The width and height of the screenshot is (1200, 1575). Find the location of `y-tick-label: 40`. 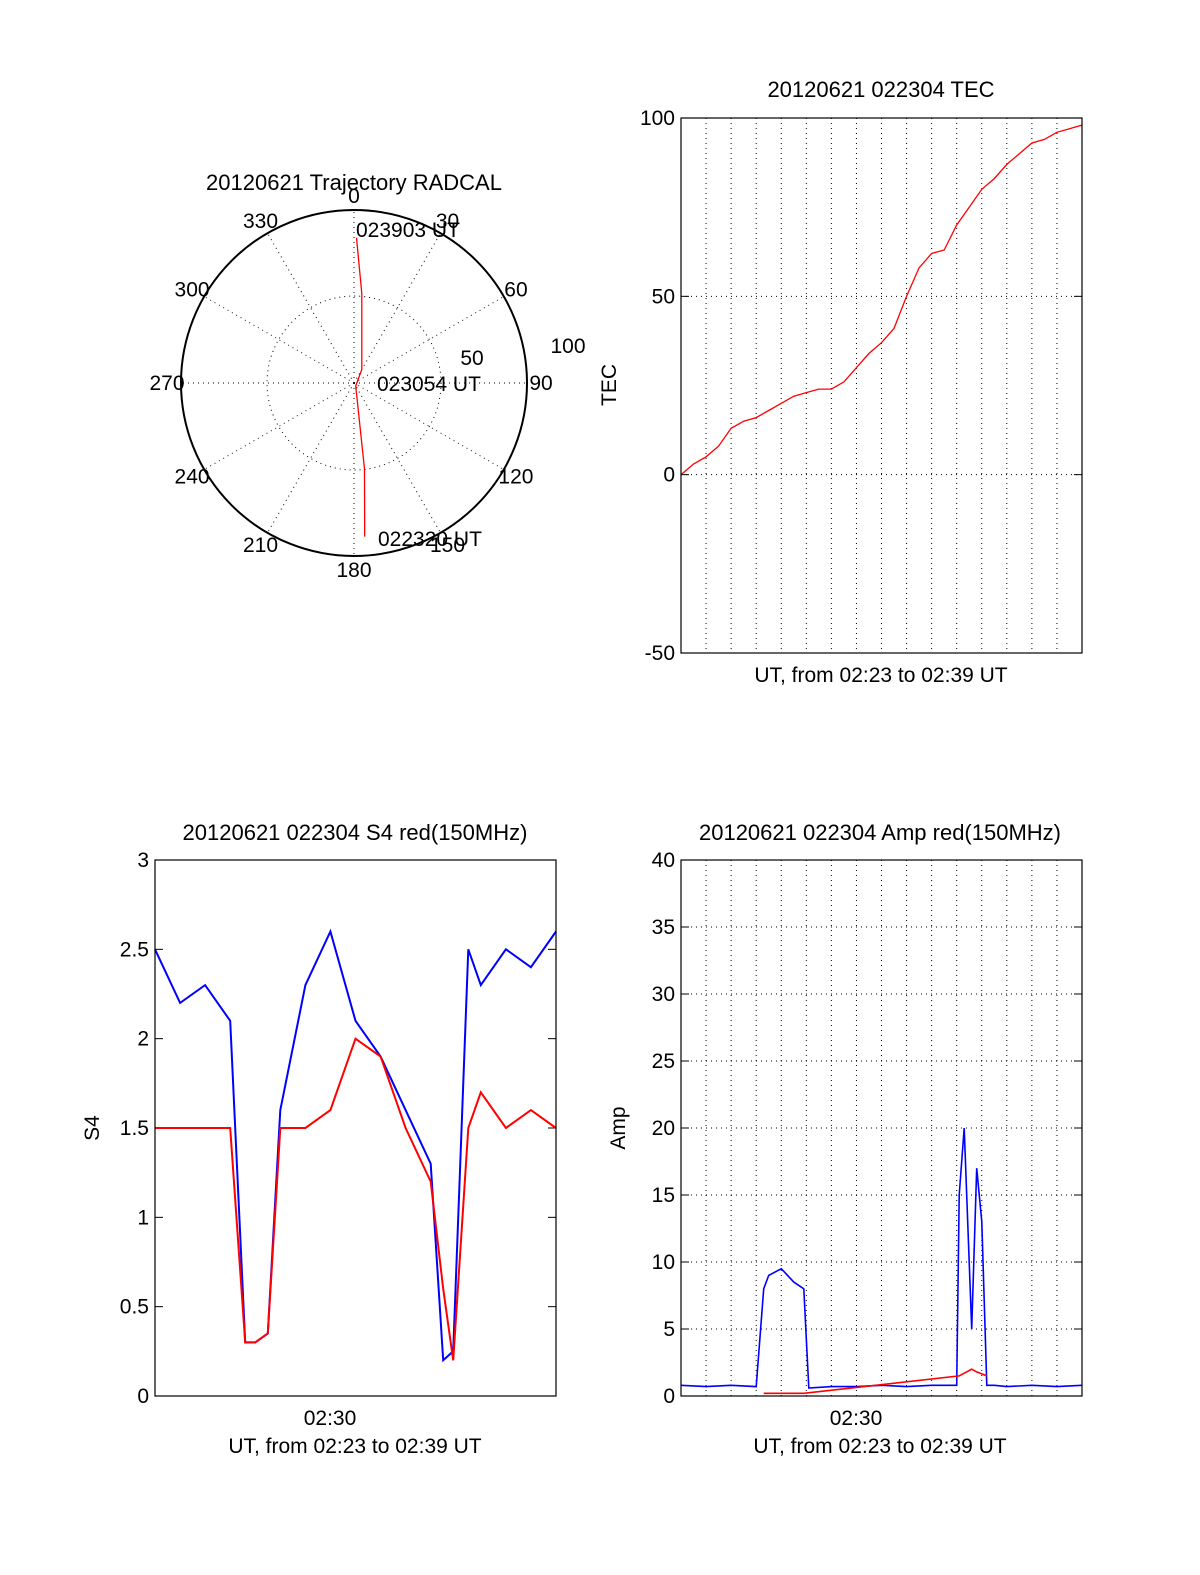

y-tick-label: 40 is located at coordinates (663, 860).